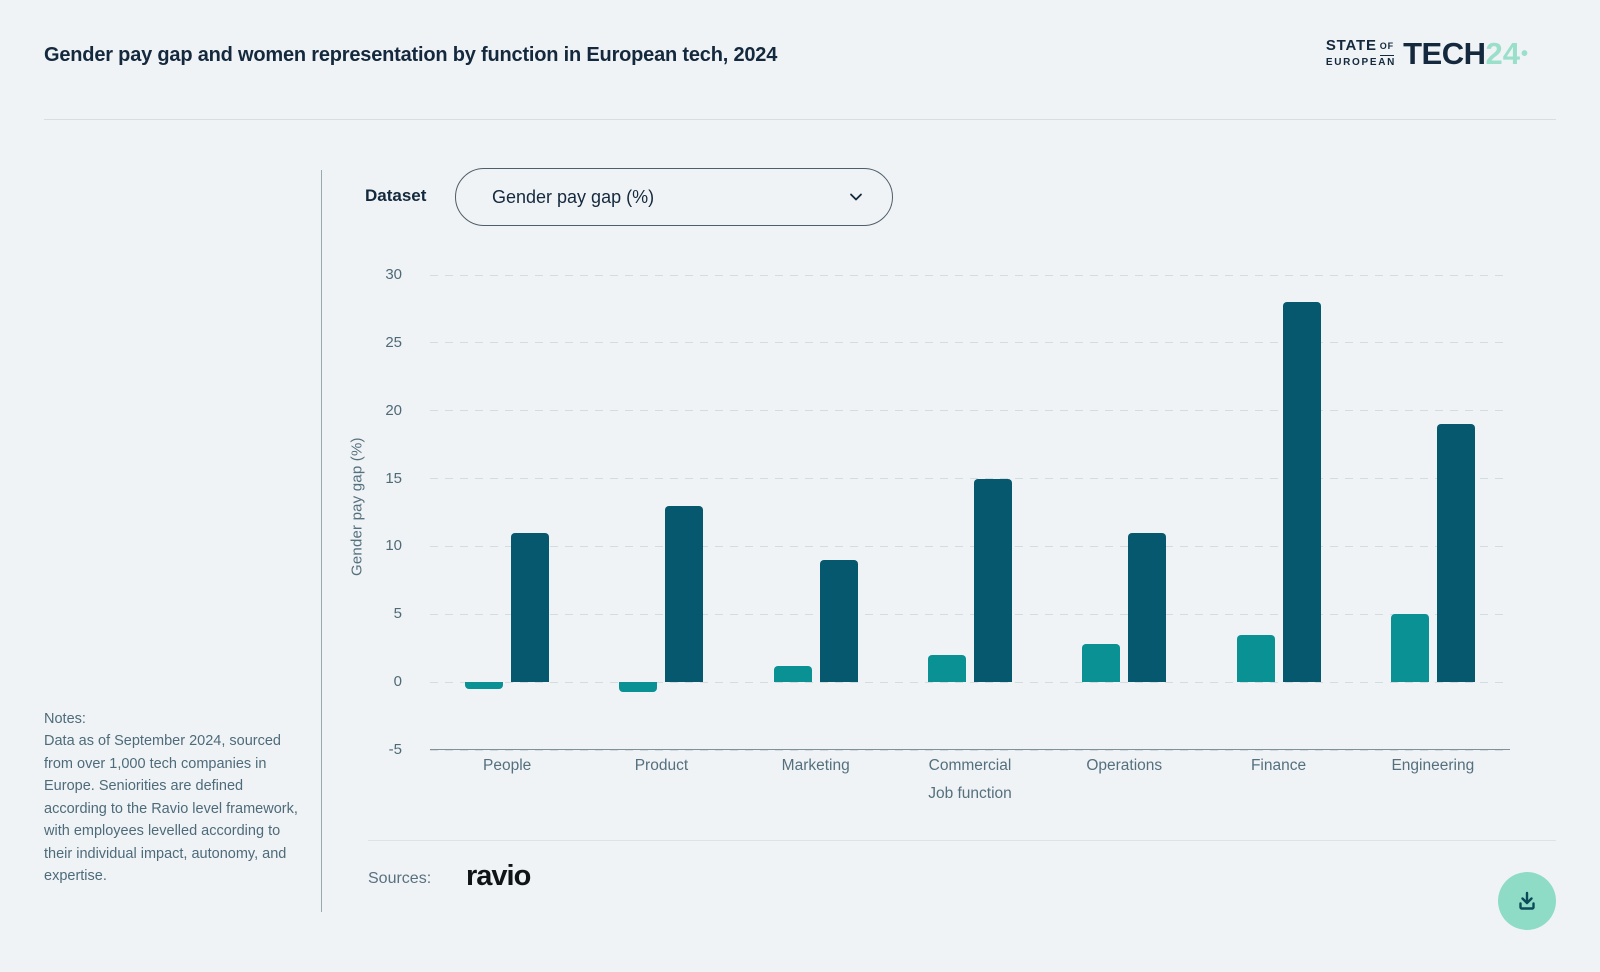 The height and width of the screenshot is (972, 1600). What do you see at coordinates (65, 719) in the screenshot?
I see `notes-heading: Notes:` at bounding box center [65, 719].